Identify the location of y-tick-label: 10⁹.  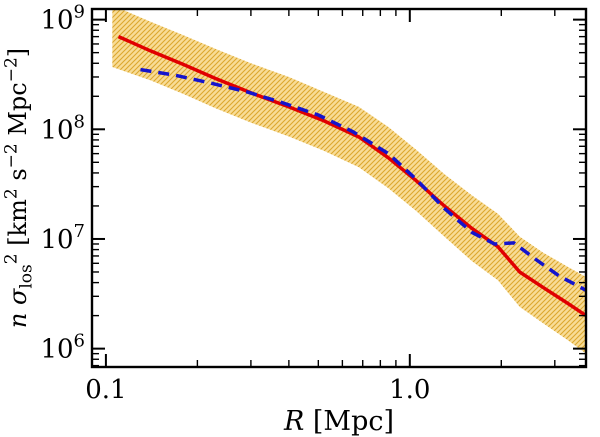
(62, 19).